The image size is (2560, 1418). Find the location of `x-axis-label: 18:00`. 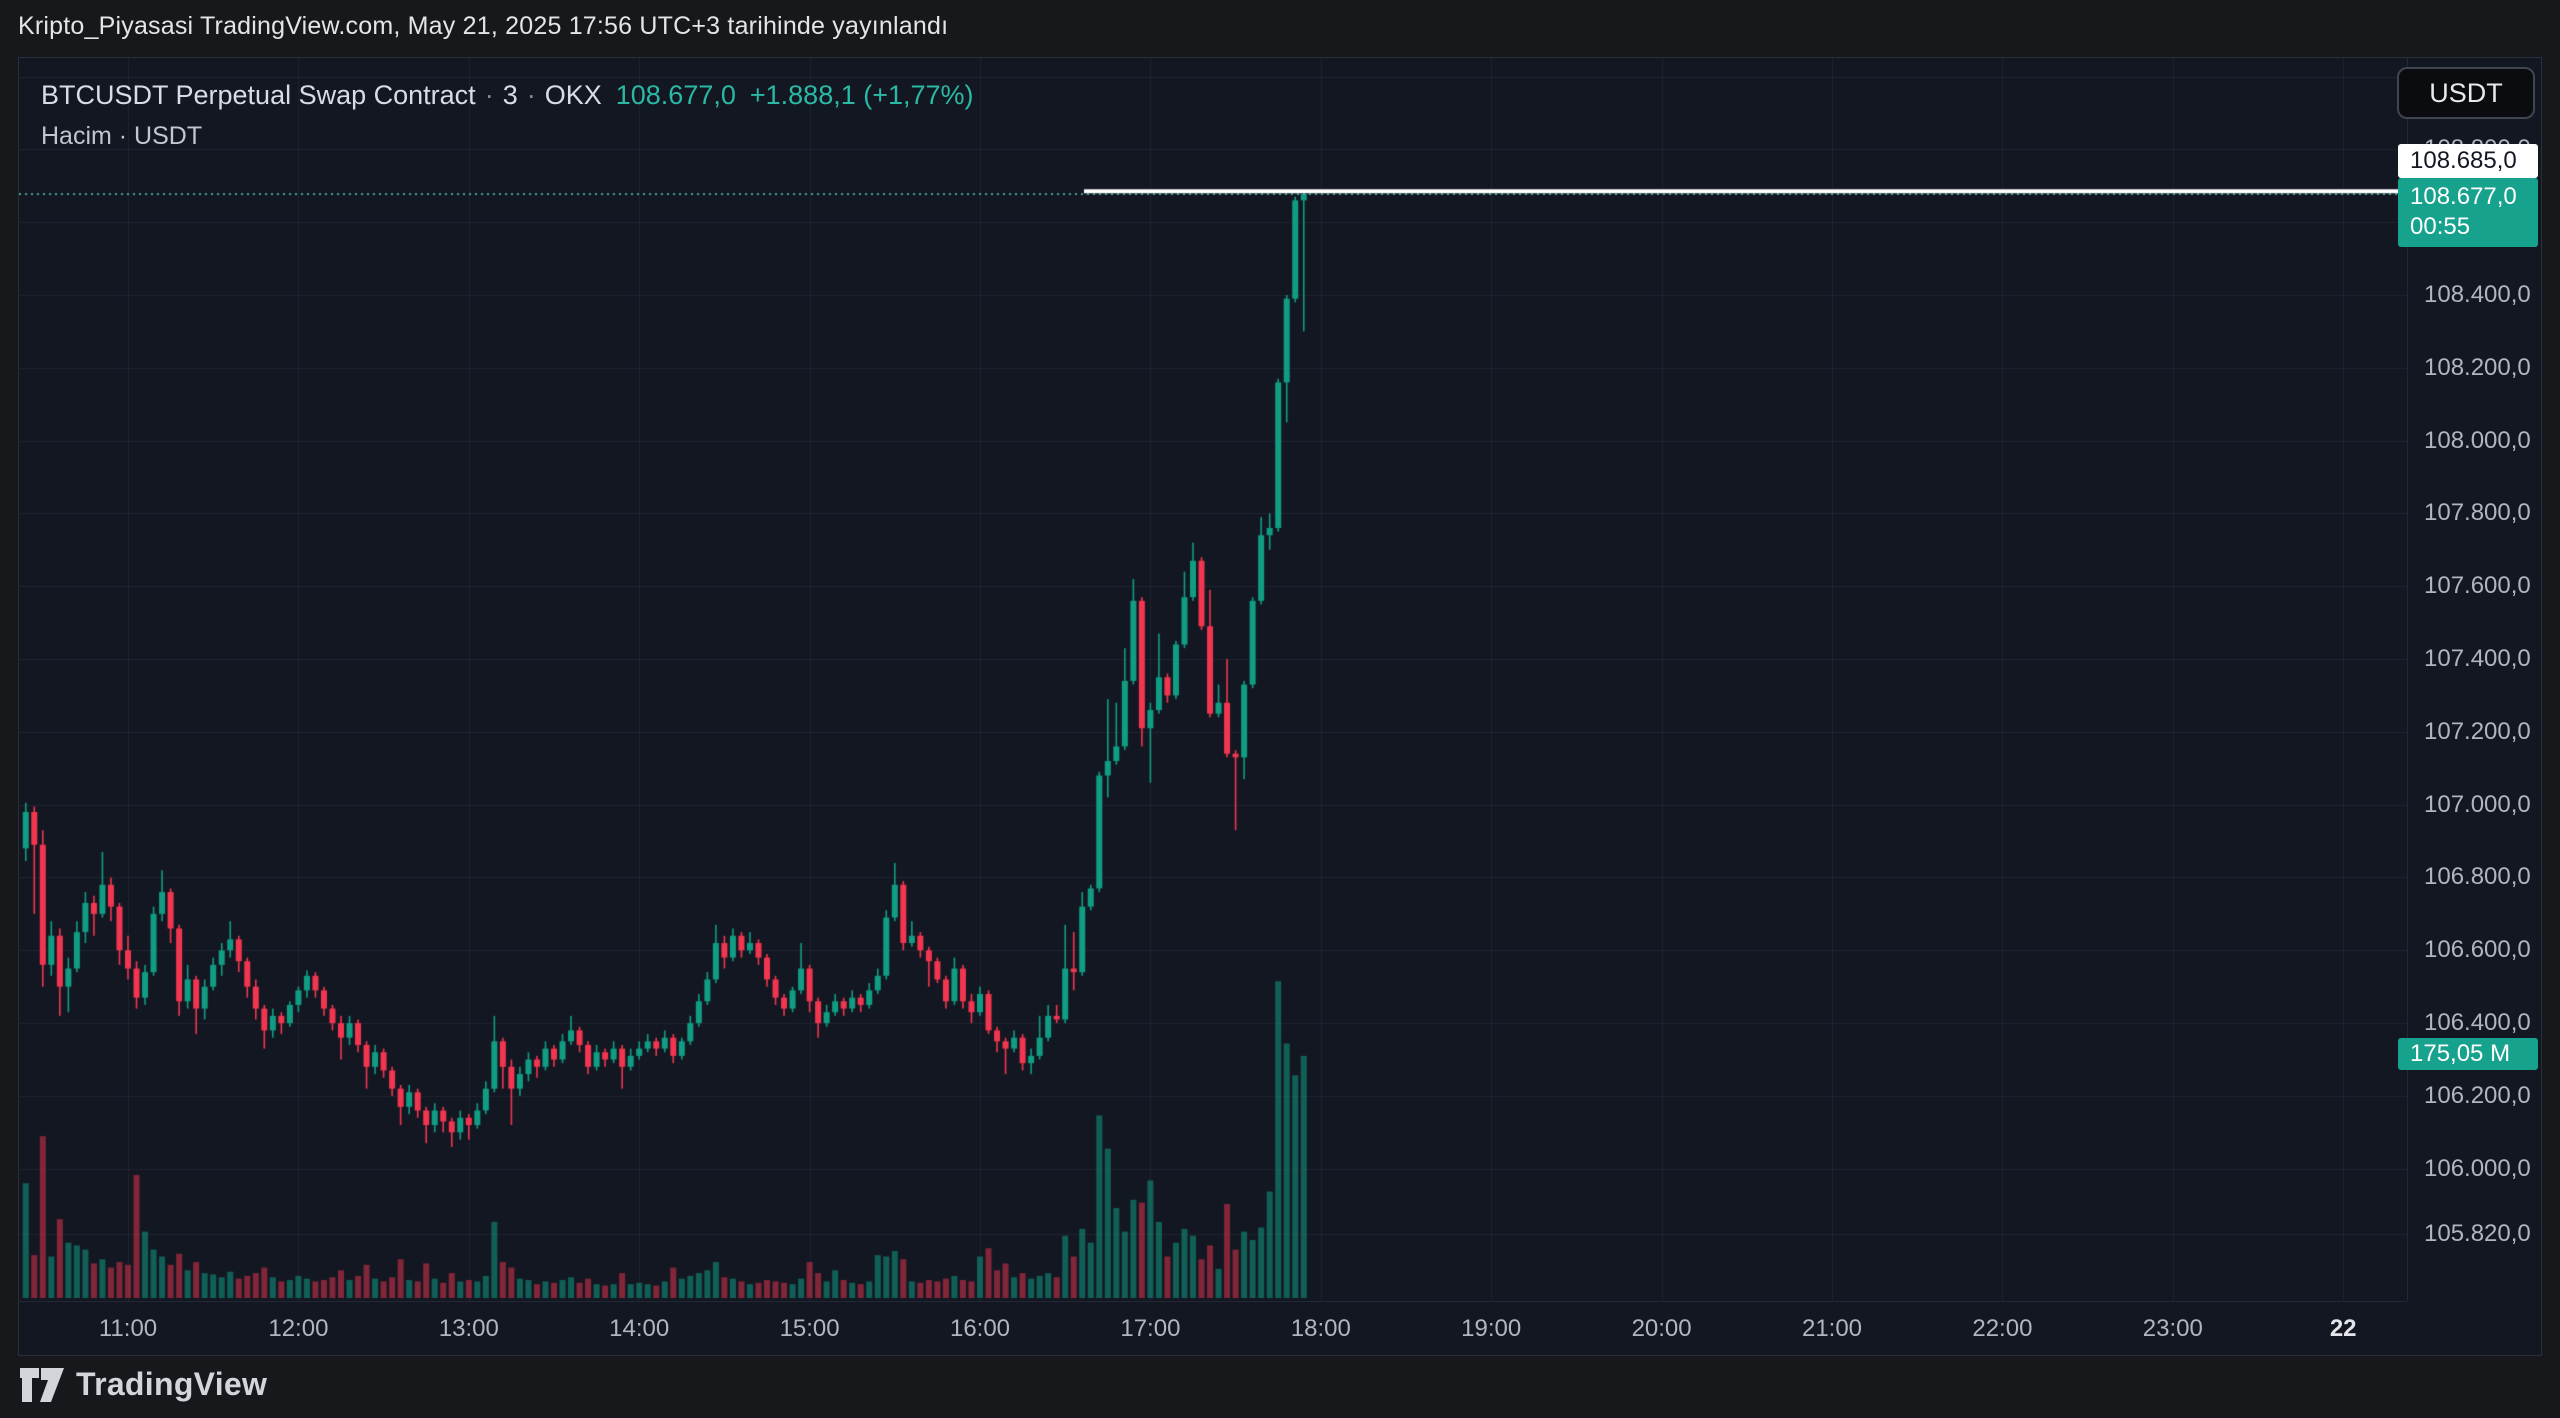

x-axis-label: 18:00 is located at coordinates (1320, 1328).